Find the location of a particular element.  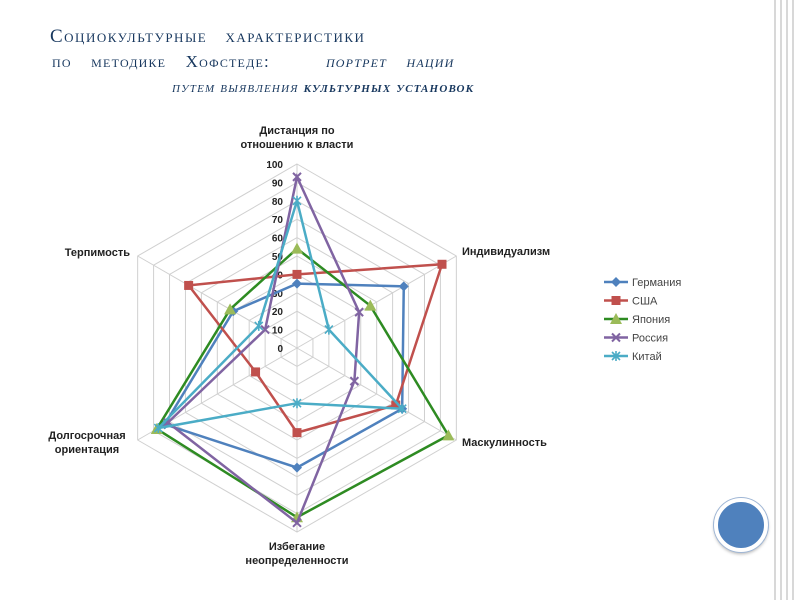

tick-label: 60 is located at coordinates (278, 239).